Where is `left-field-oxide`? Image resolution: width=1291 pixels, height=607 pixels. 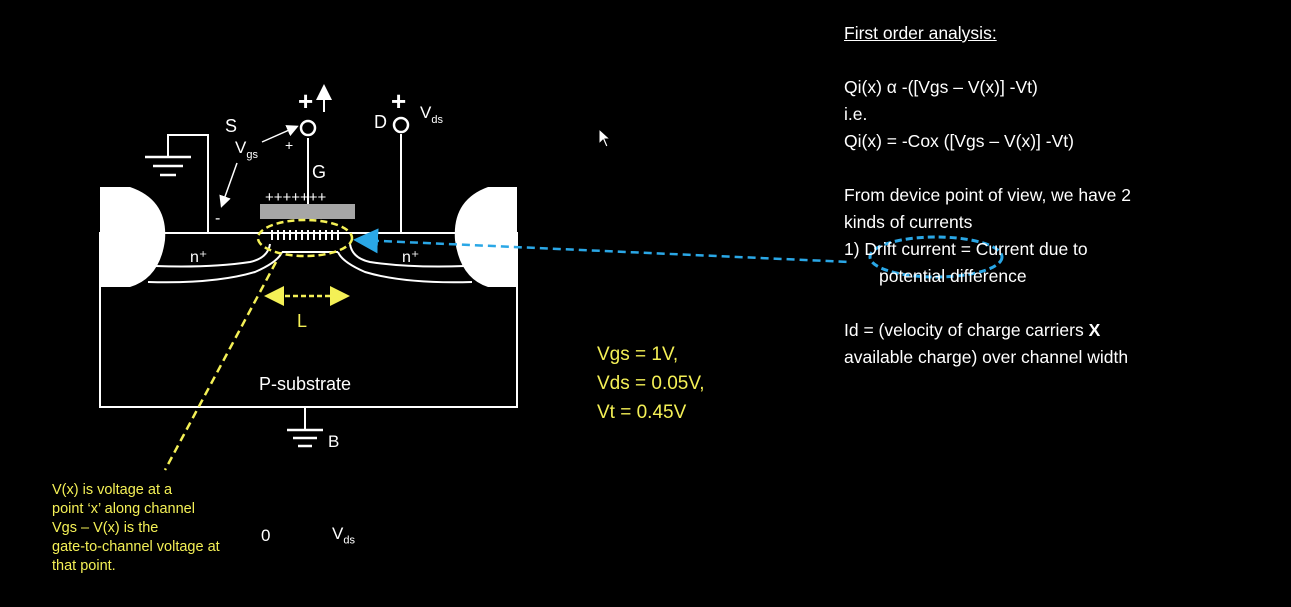
left-field-oxide is located at coordinates (133, 237).